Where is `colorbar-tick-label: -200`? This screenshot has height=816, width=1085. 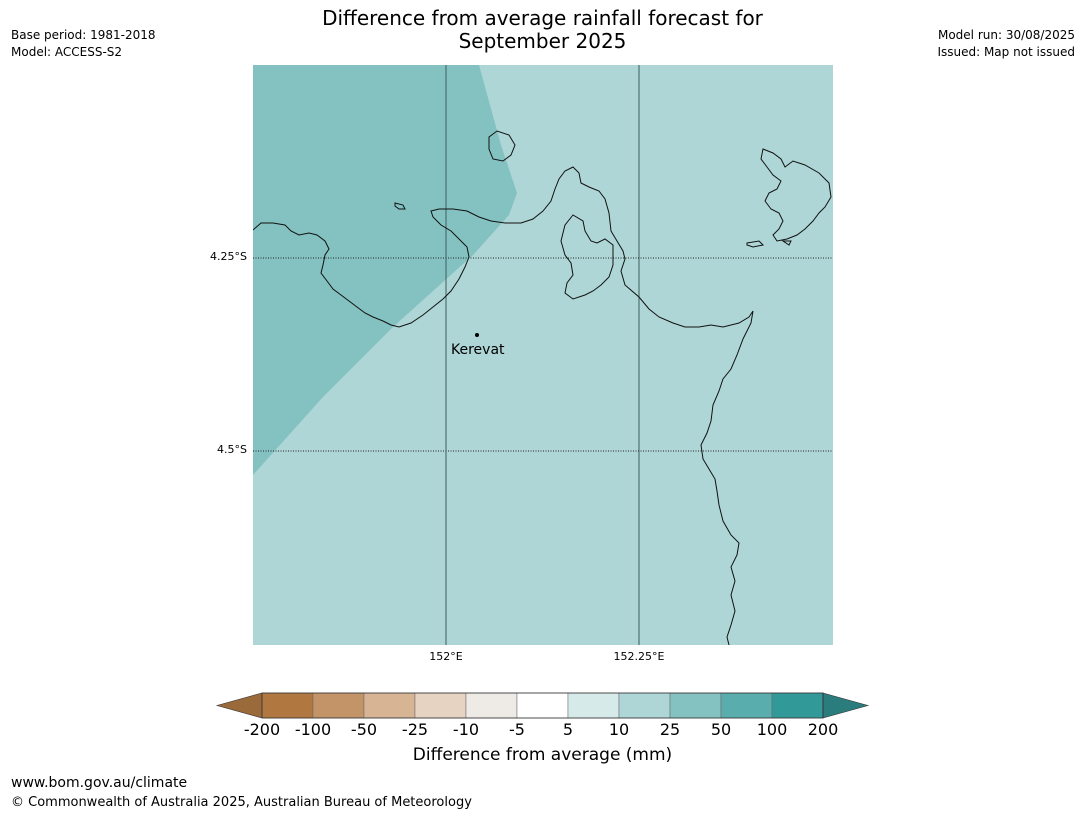 colorbar-tick-label: -200 is located at coordinates (262, 729).